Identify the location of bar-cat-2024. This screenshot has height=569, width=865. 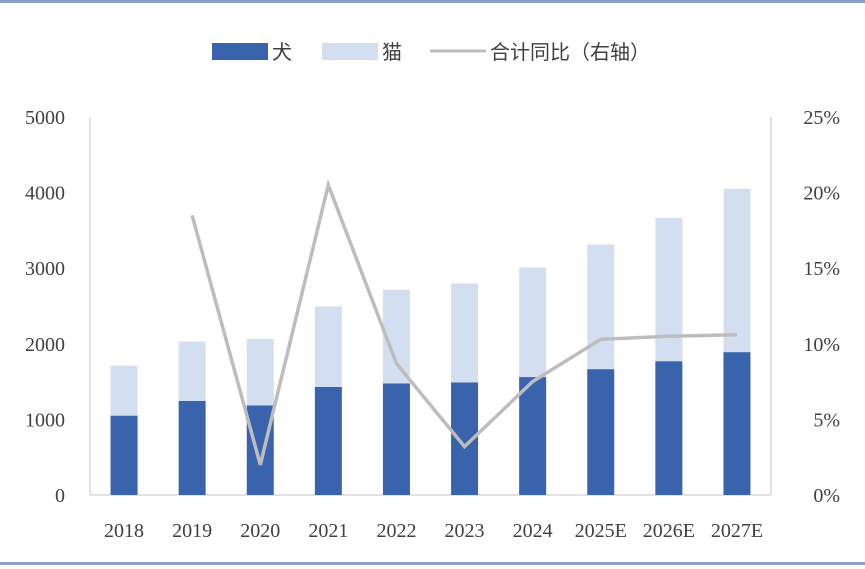
(533, 322).